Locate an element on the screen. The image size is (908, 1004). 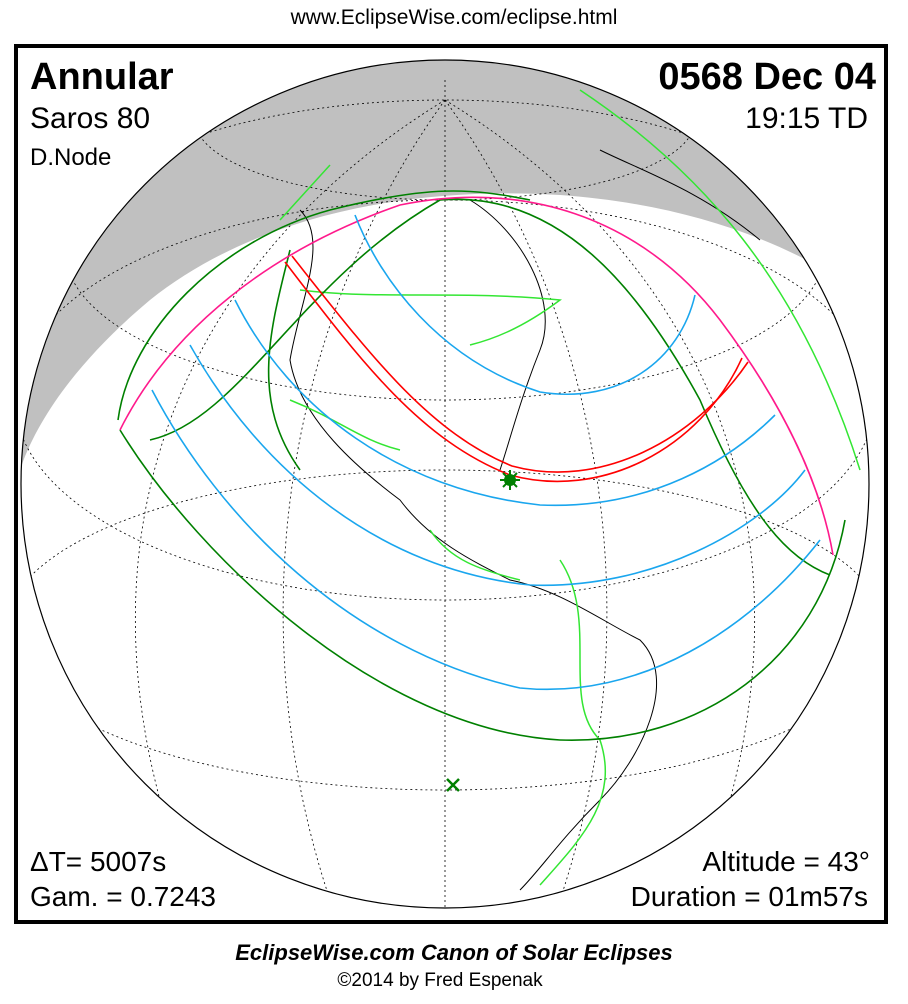
node-label: D.Node is located at coordinates (71, 157).